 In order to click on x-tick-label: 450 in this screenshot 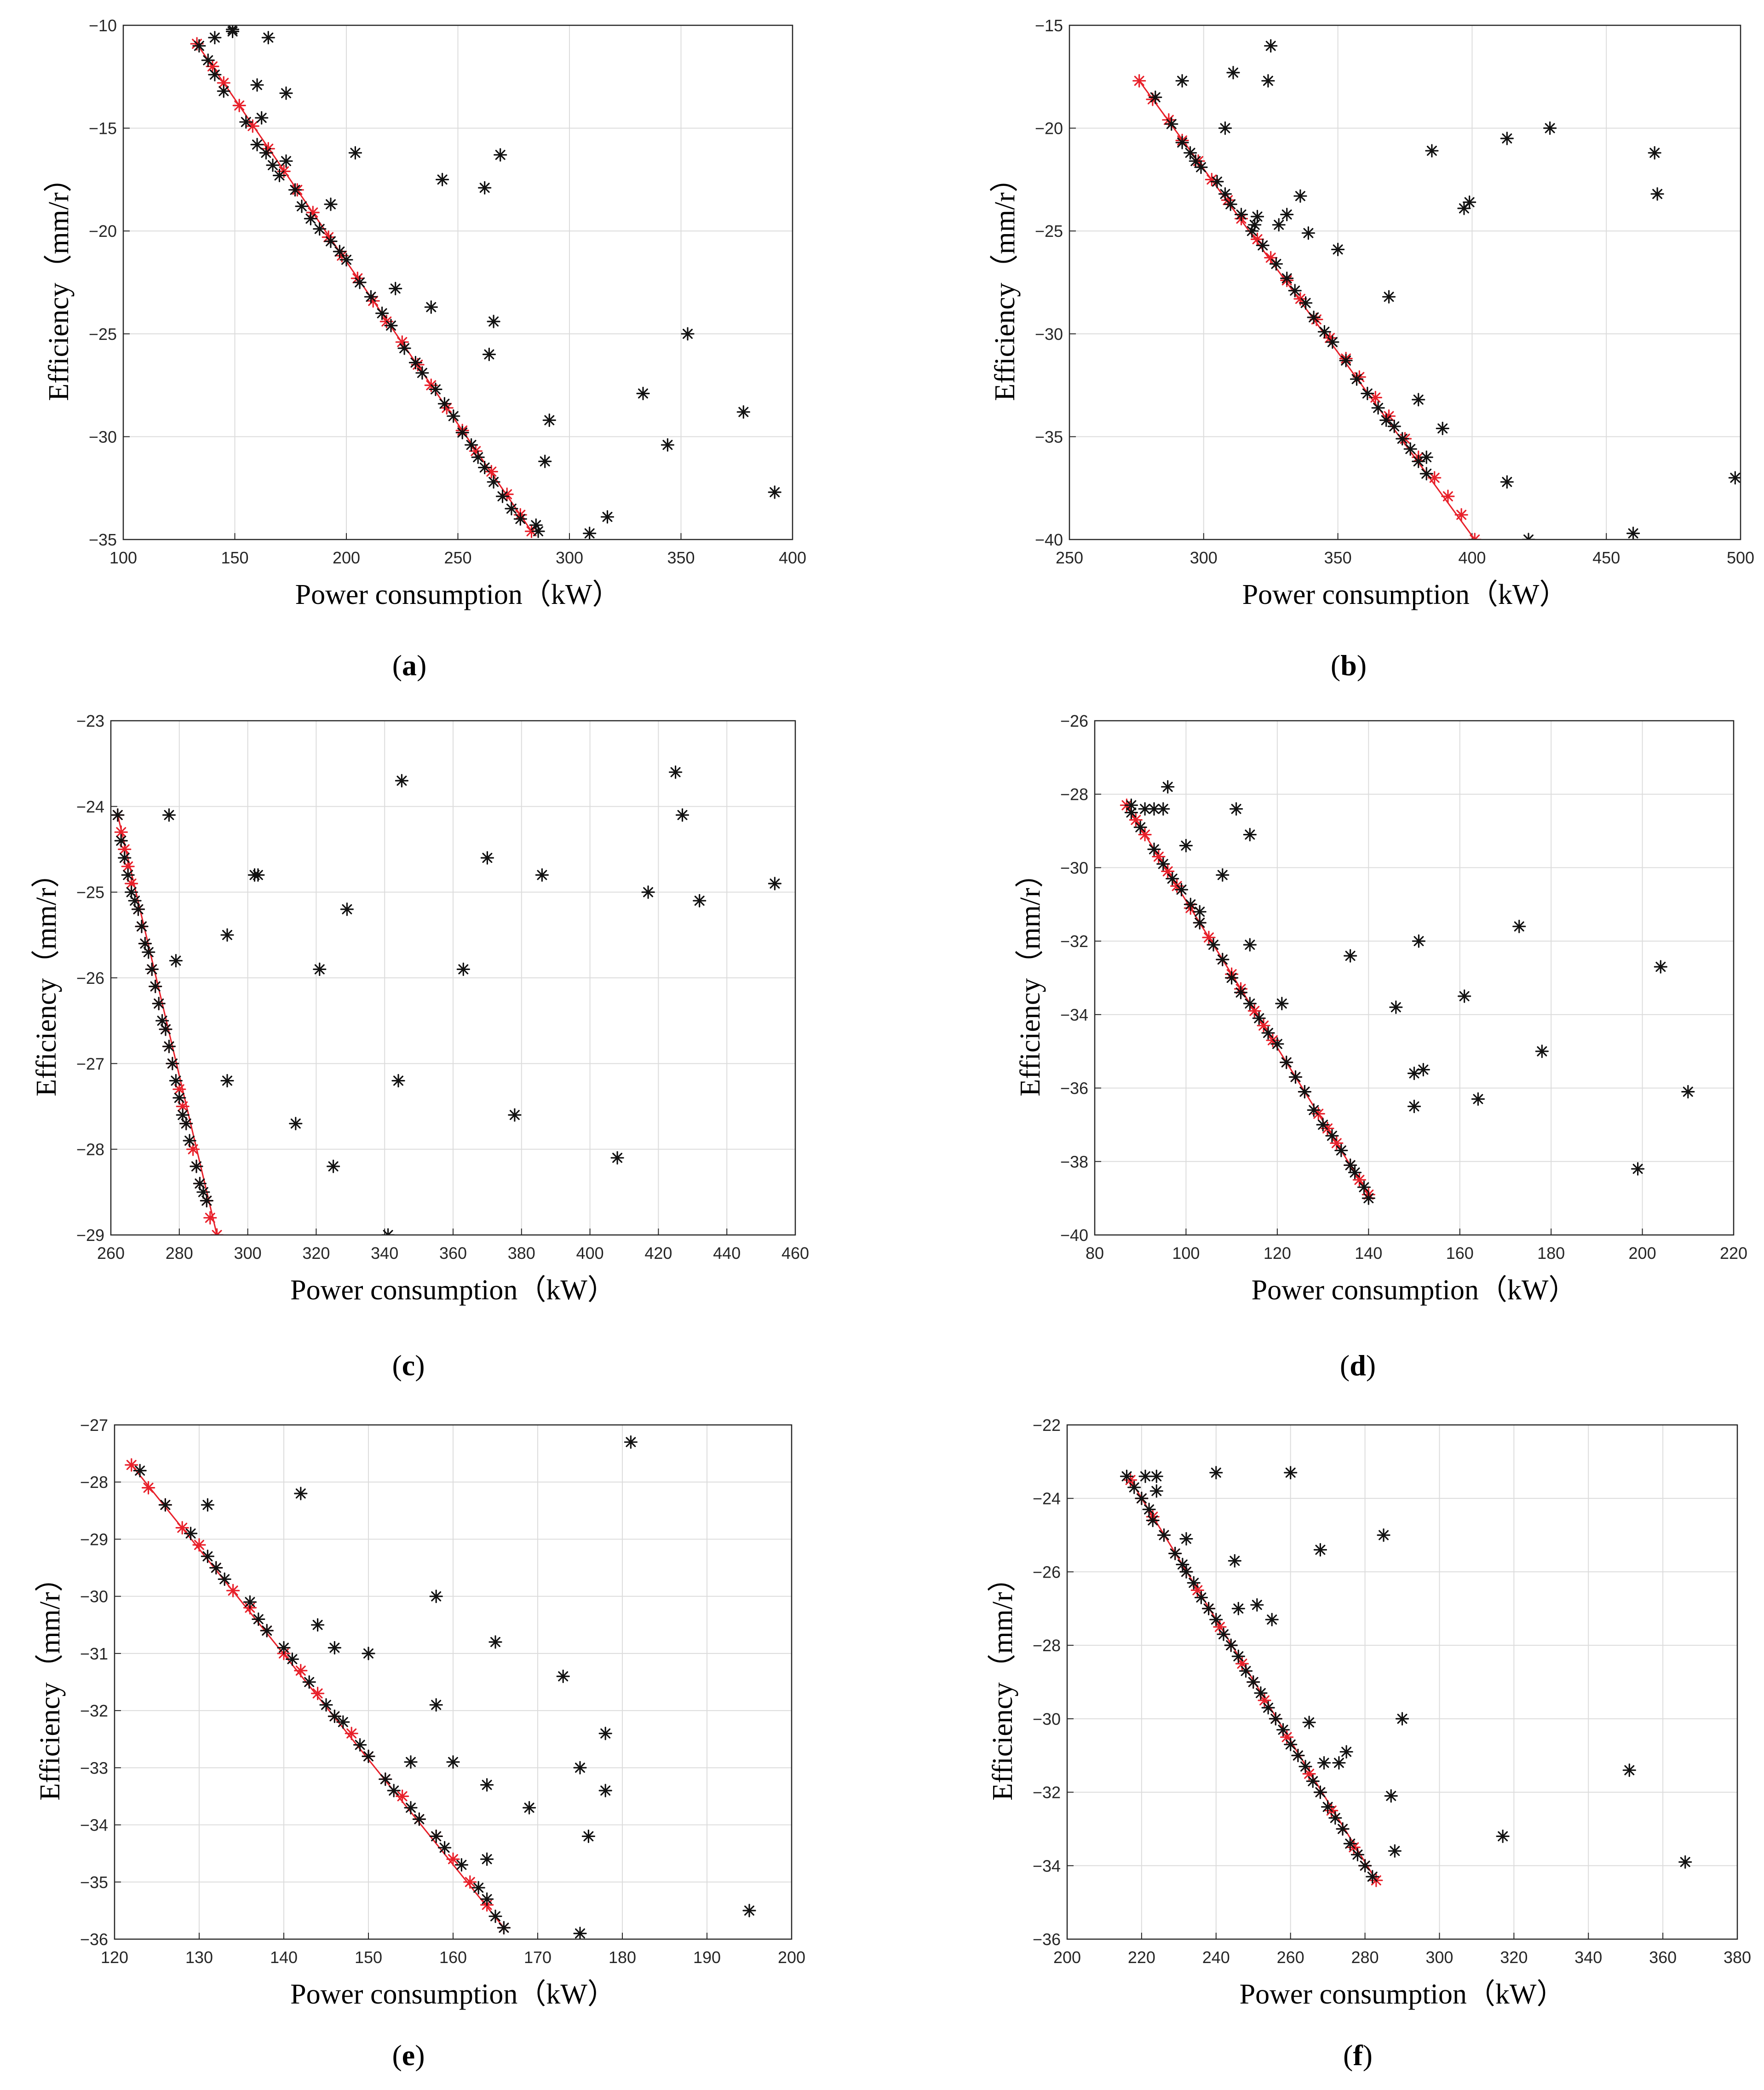, I will do `click(1606, 557)`.